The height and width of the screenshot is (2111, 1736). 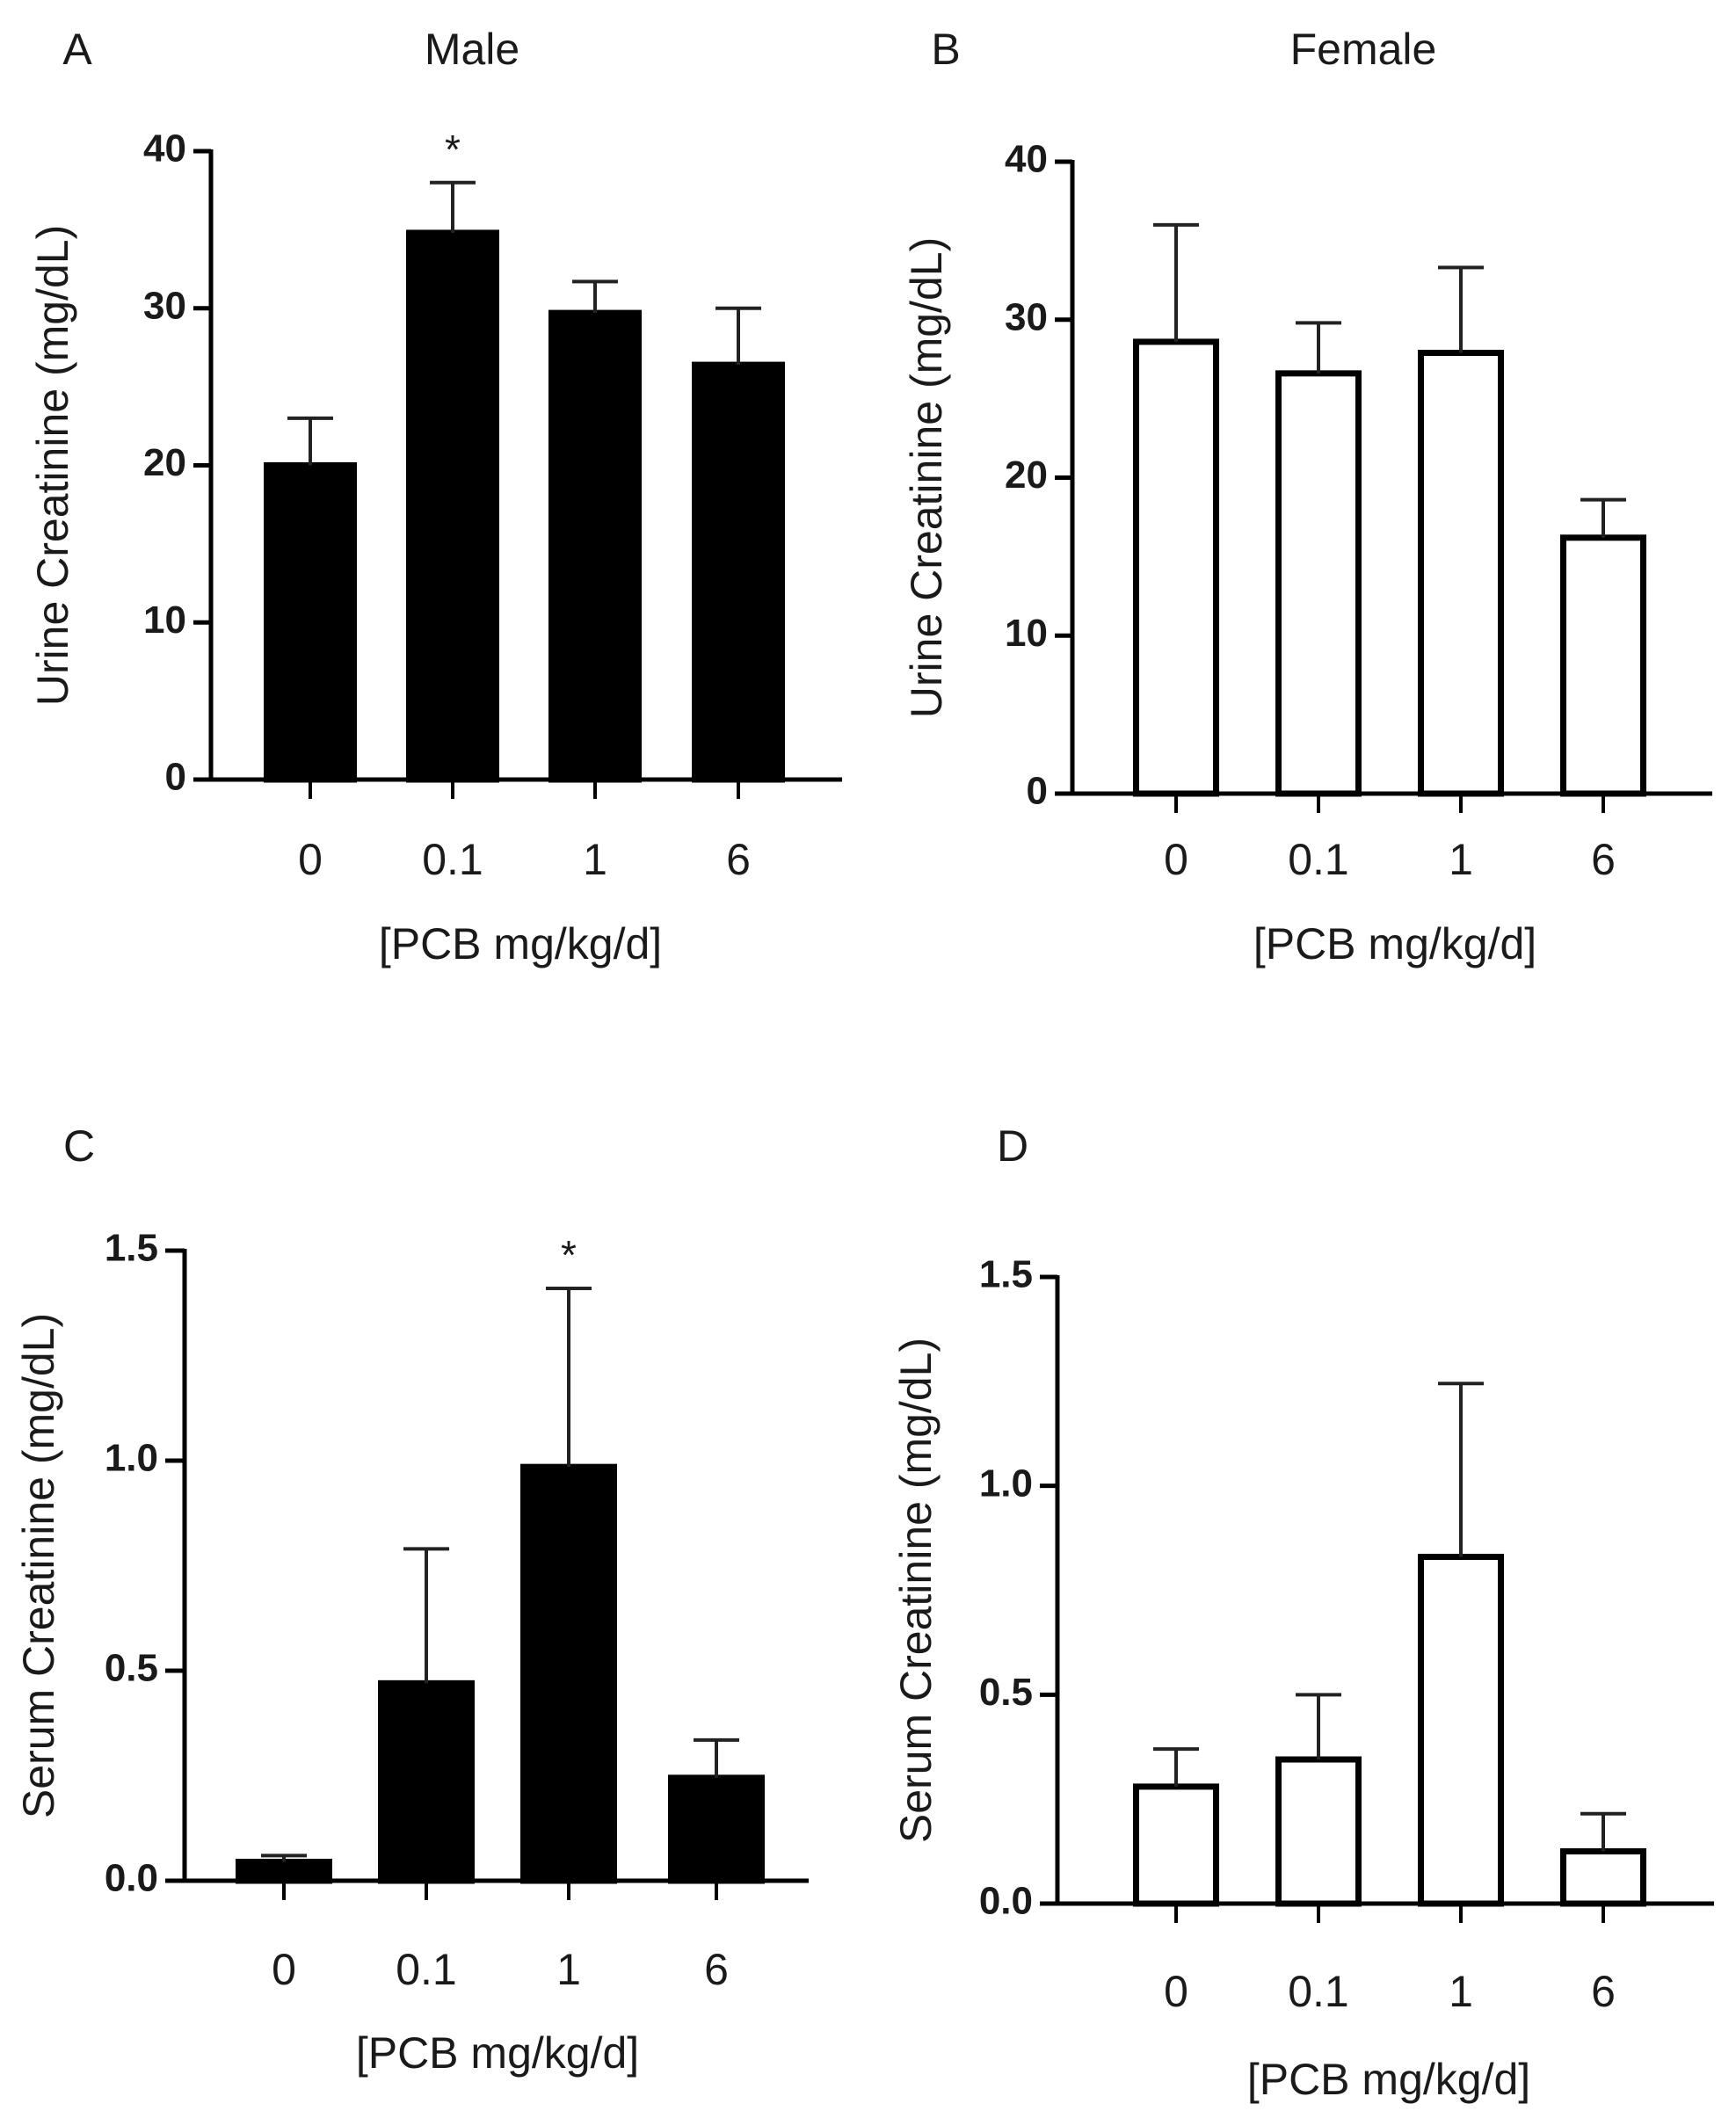 I want to click on significance-marker-1: *, so click(x=453, y=150).